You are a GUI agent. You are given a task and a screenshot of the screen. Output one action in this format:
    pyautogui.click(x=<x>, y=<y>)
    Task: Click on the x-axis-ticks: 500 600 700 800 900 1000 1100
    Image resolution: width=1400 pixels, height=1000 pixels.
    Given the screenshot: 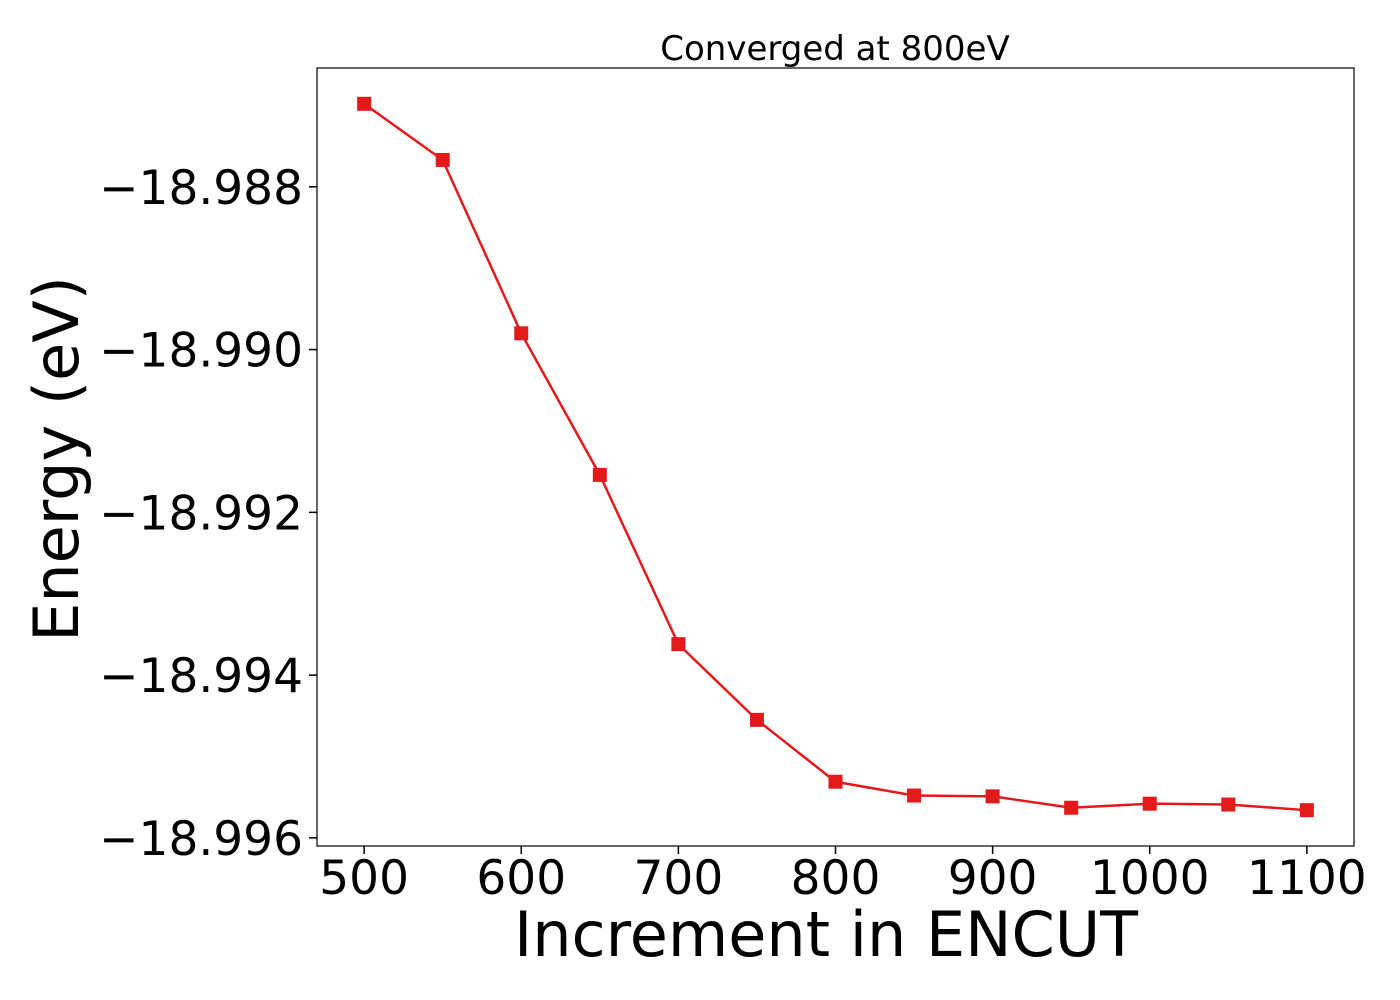 What is the action you would take?
    pyautogui.click(x=843, y=876)
    